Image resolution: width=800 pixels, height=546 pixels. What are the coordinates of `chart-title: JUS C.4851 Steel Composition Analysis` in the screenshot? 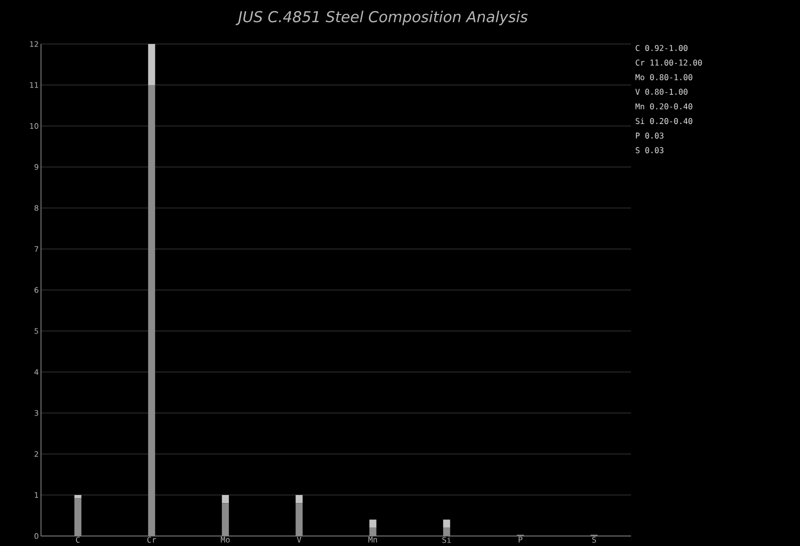 It's located at (382, 18).